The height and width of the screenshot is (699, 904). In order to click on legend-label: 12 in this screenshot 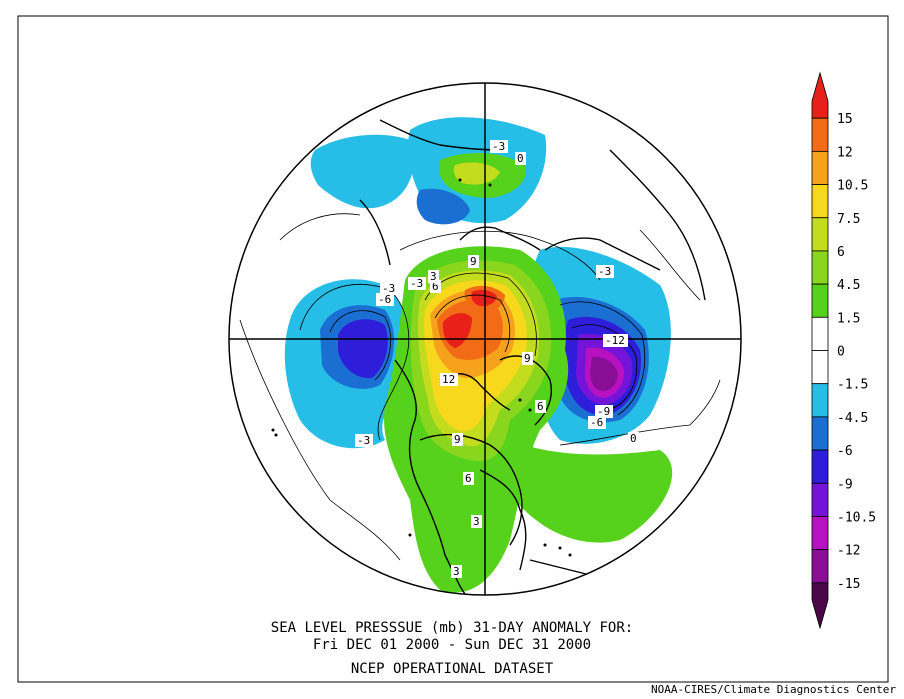, I will do `click(845, 152)`.